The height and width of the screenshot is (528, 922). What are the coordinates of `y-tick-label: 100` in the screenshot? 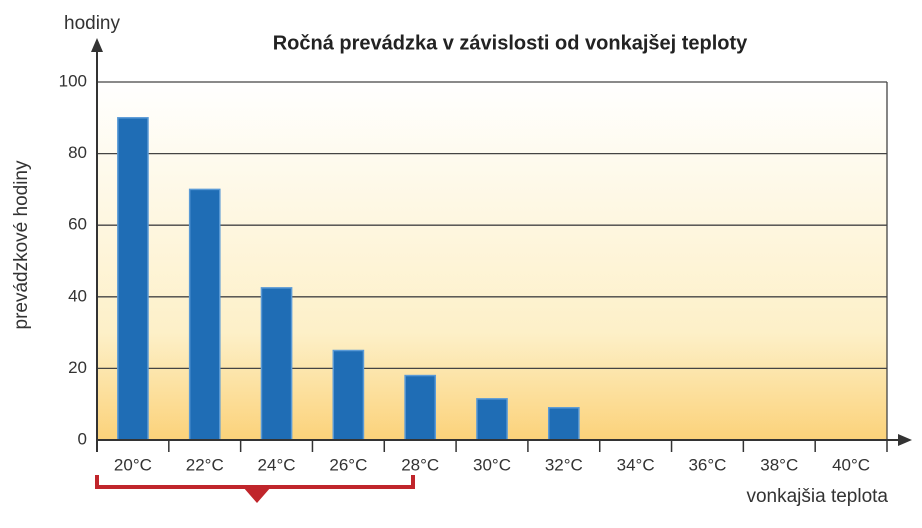 It's located at (73, 80).